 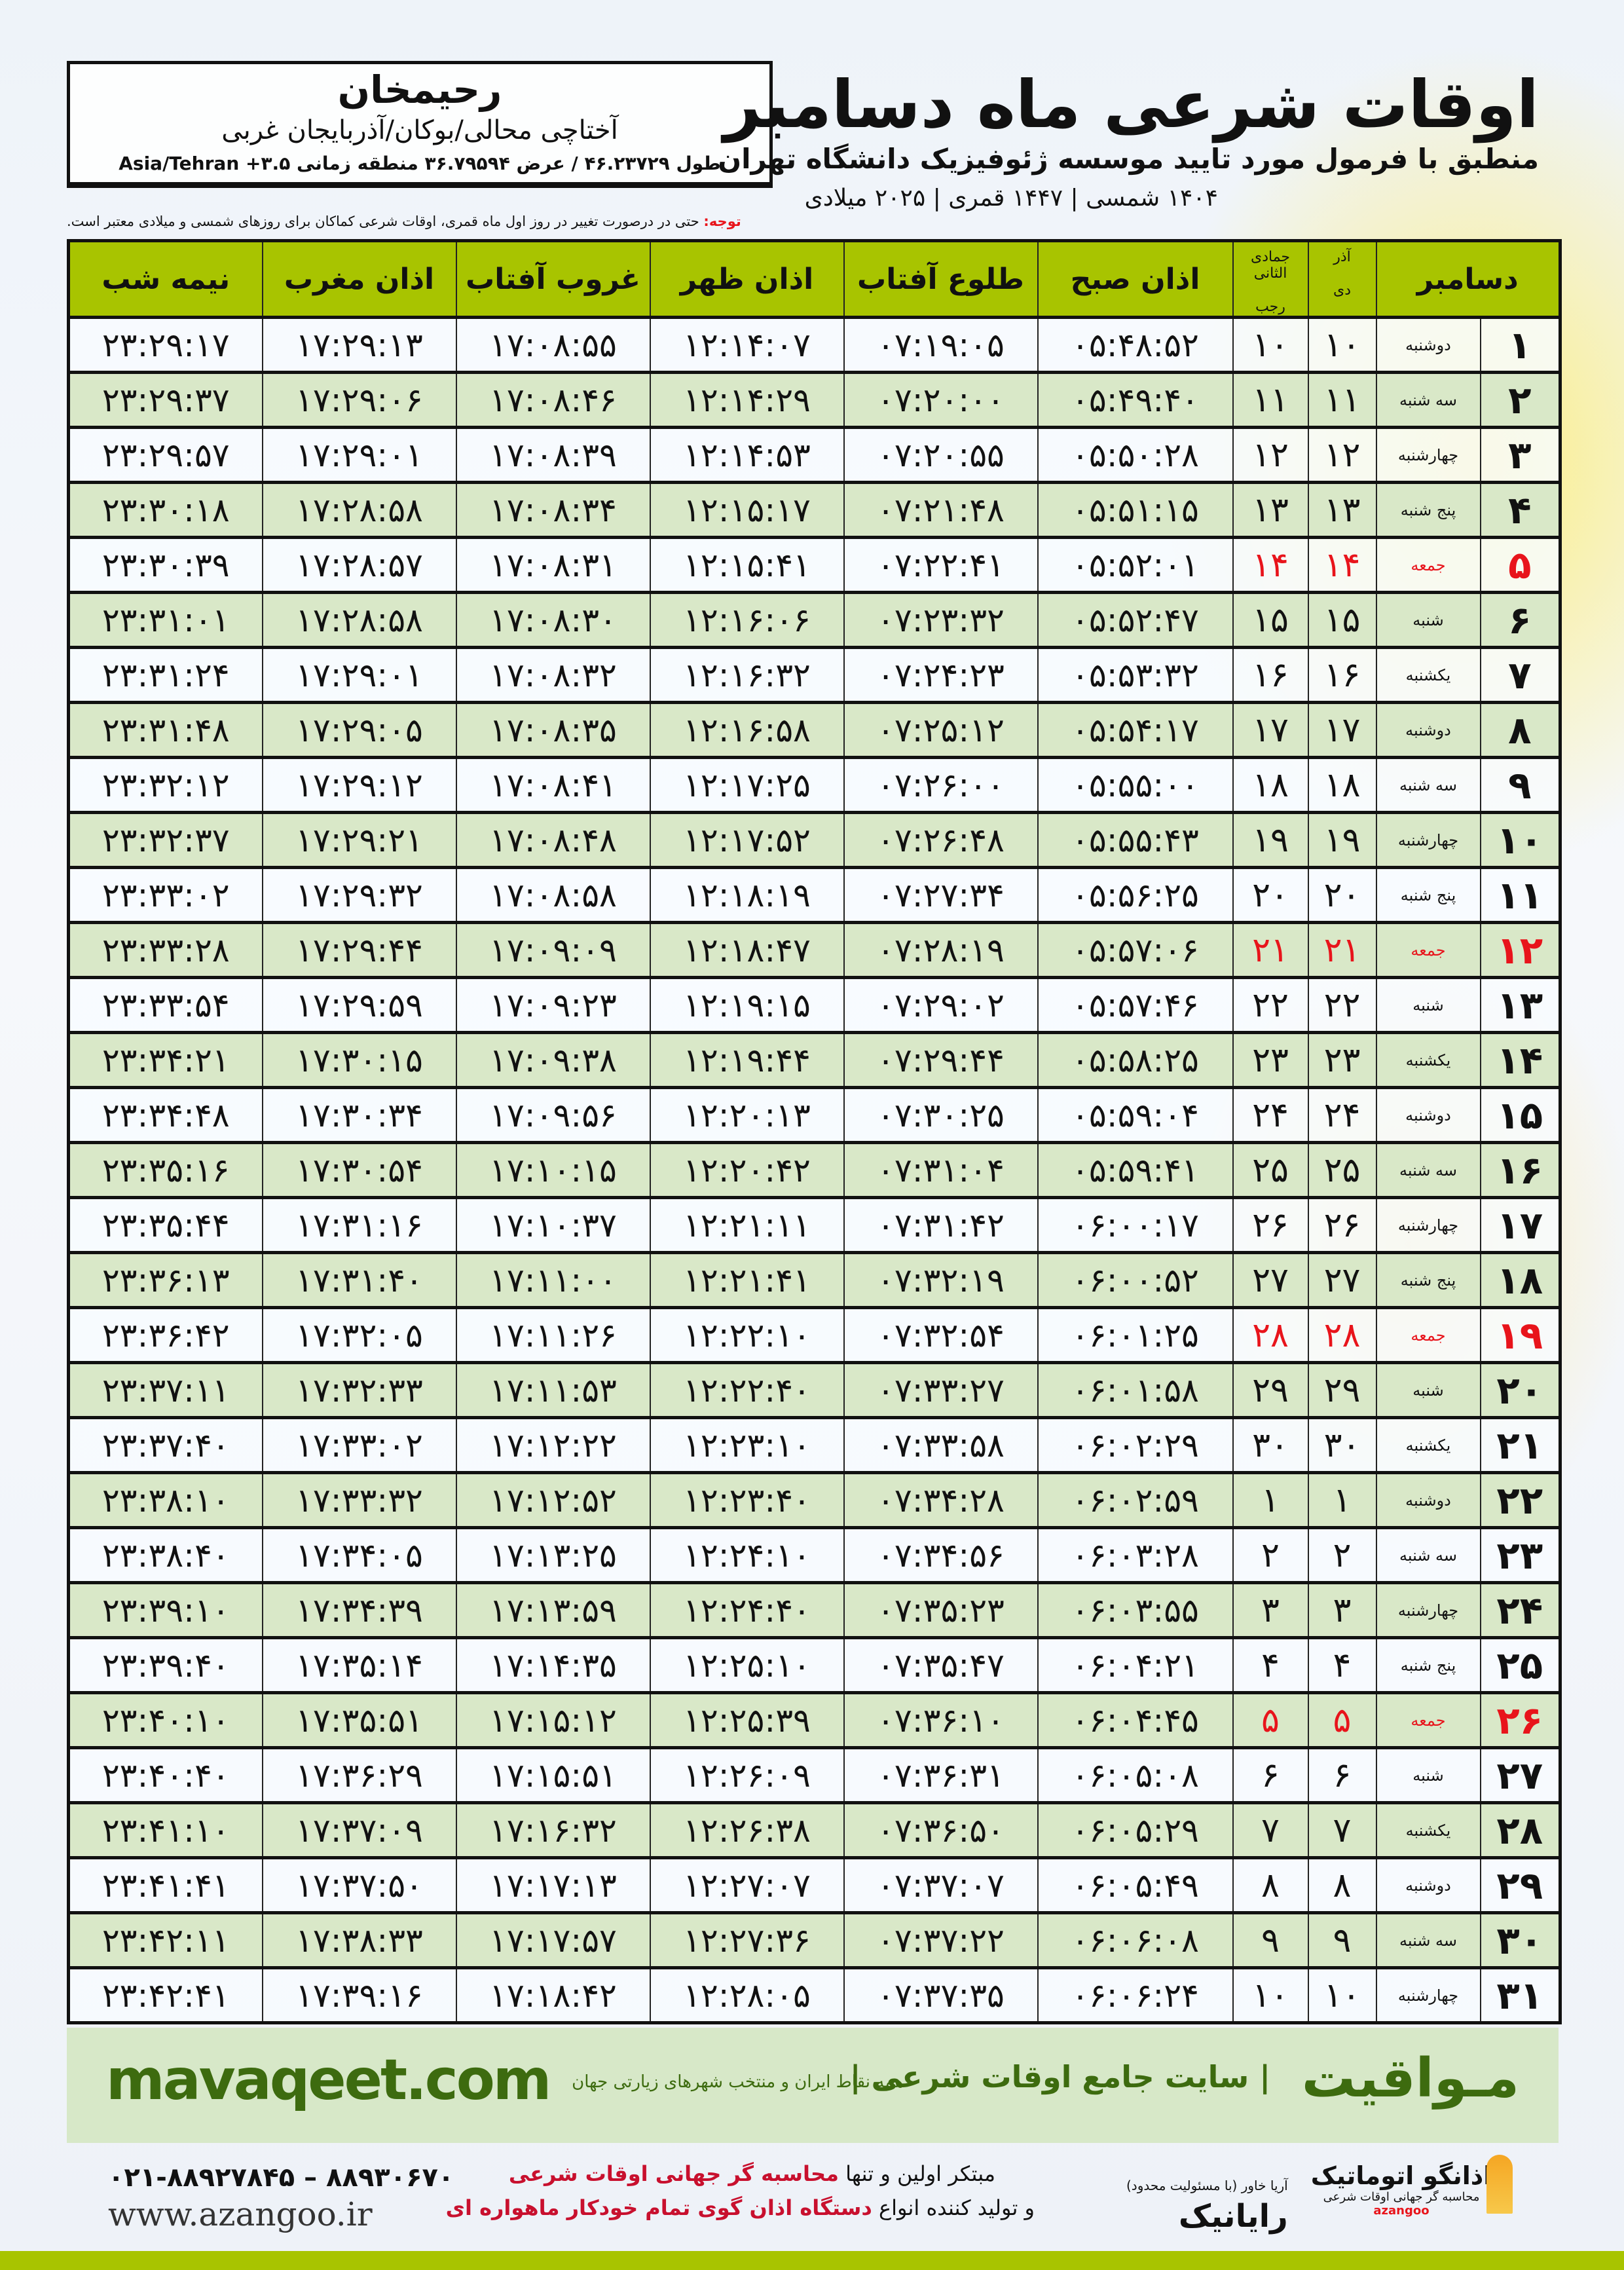 What do you see at coordinates (552, 345) in the screenshot?
I see `cell-sunset: ۱۷:۰۸:۵۵` at bounding box center [552, 345].